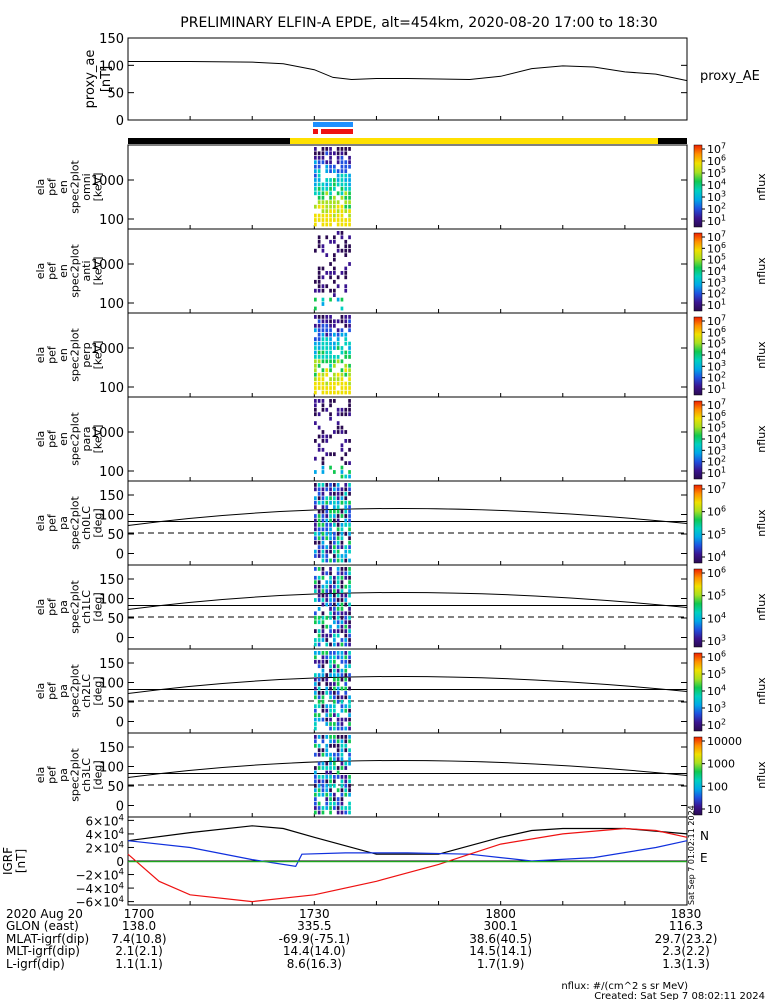 Image resolution: width=775 pixels, height=1000 pixels. What do you see at coordinates (40, 523) in the screenshot?
I see `panel-ylabel-line: ela` at bounding box center [40, 523].